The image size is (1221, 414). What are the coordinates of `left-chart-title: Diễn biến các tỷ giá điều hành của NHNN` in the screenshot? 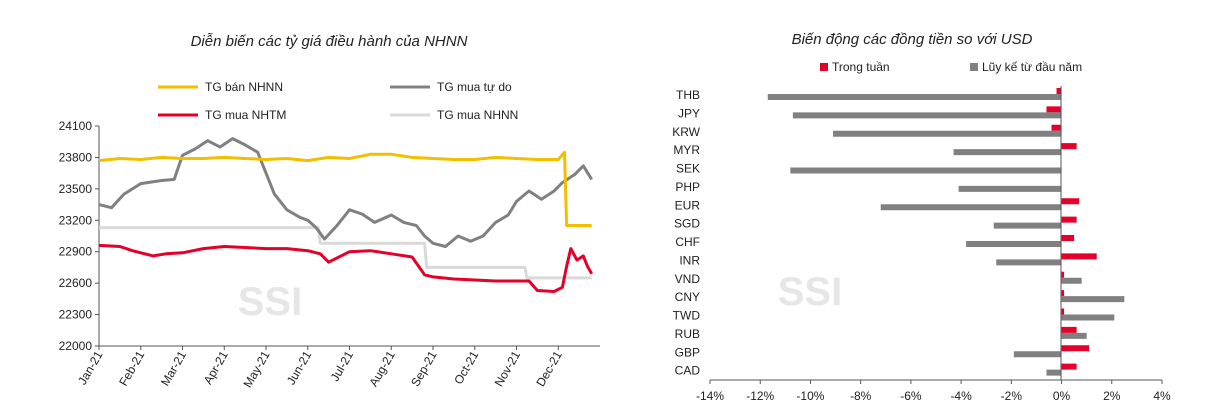 It's located at (329, 41).